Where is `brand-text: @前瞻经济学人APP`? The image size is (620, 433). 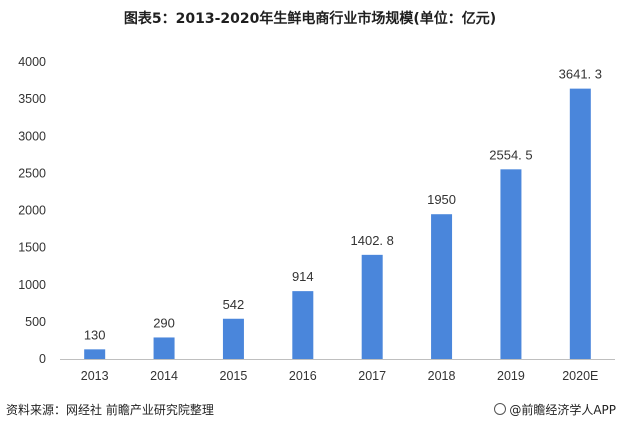 brand-text: @前瞻经济学人APP is located at coordinates (562, 410).